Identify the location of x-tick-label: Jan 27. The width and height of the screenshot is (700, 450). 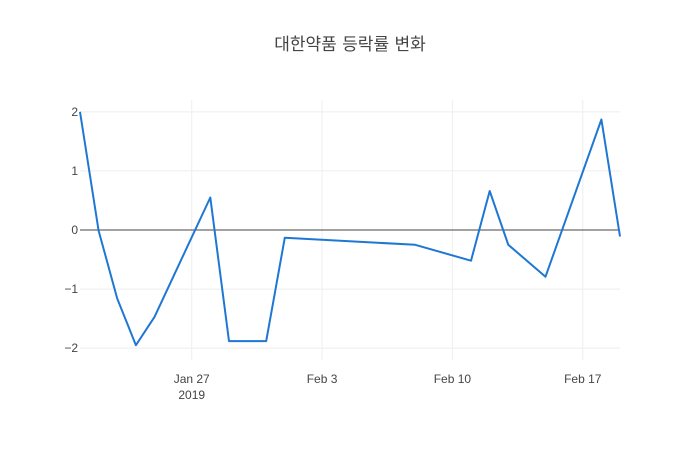
(192, 379).